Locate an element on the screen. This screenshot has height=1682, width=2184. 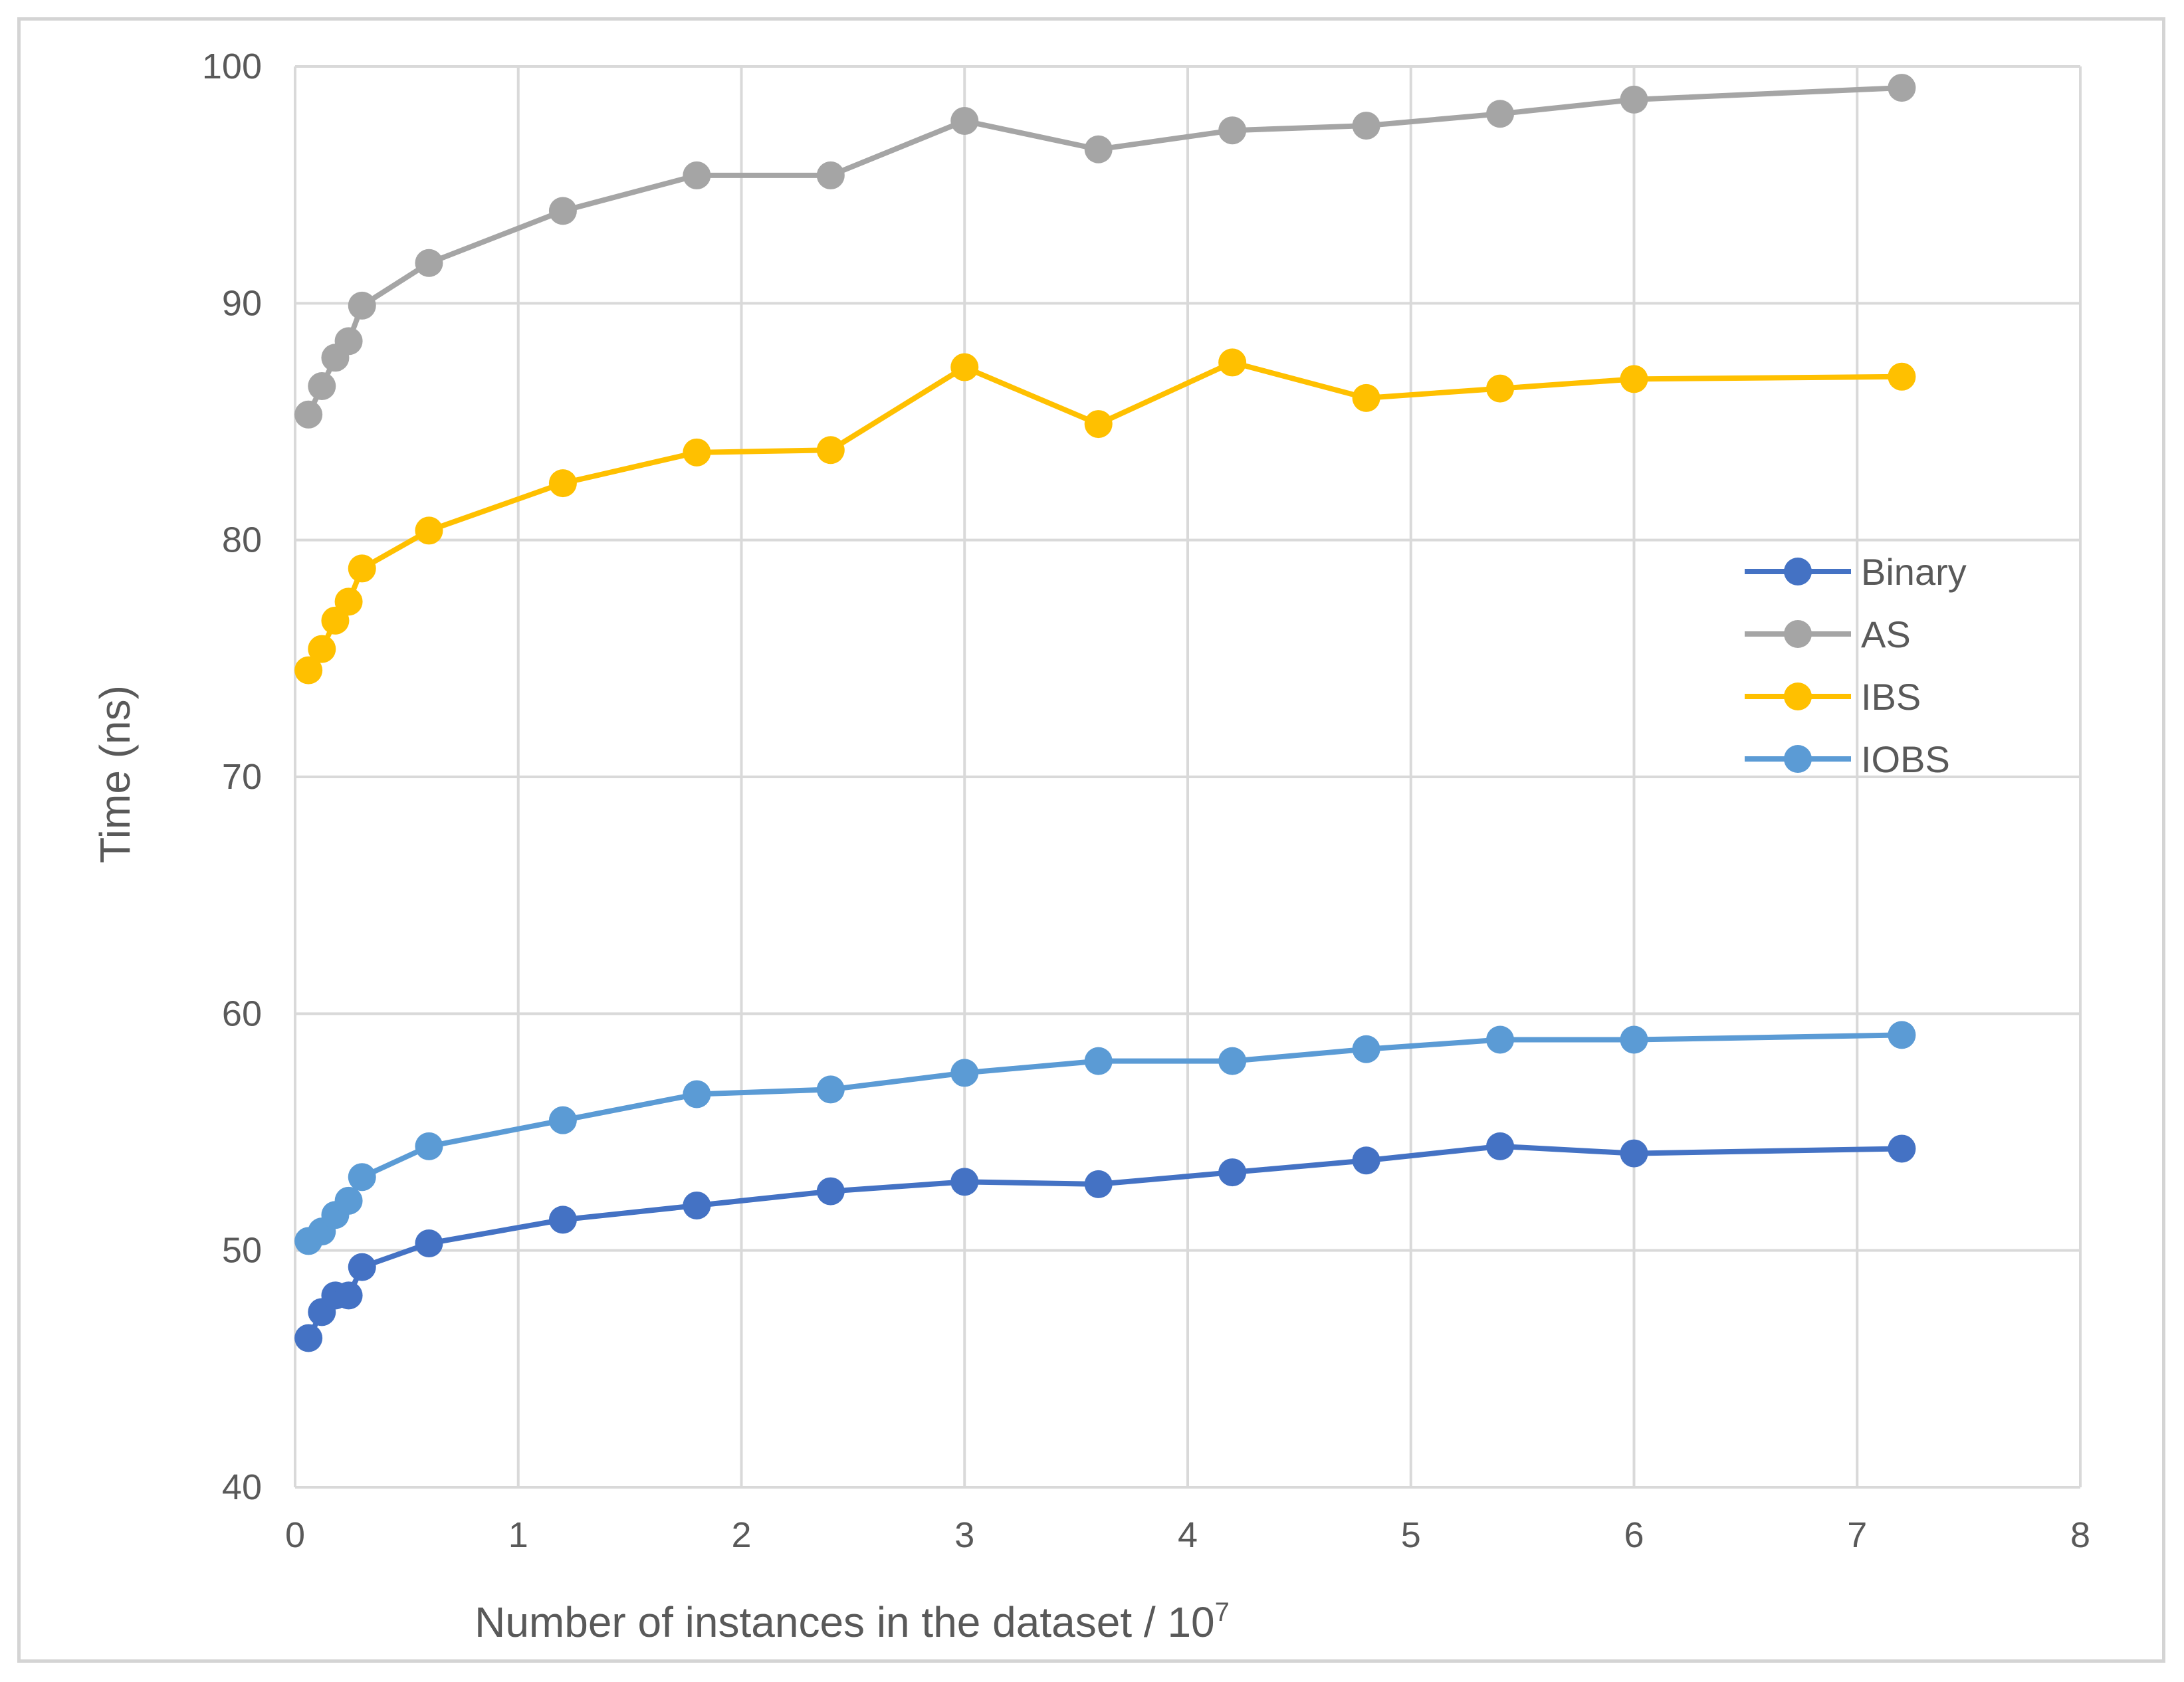
y-tick-label-2: 60 is located at coordinates (242, 1013).